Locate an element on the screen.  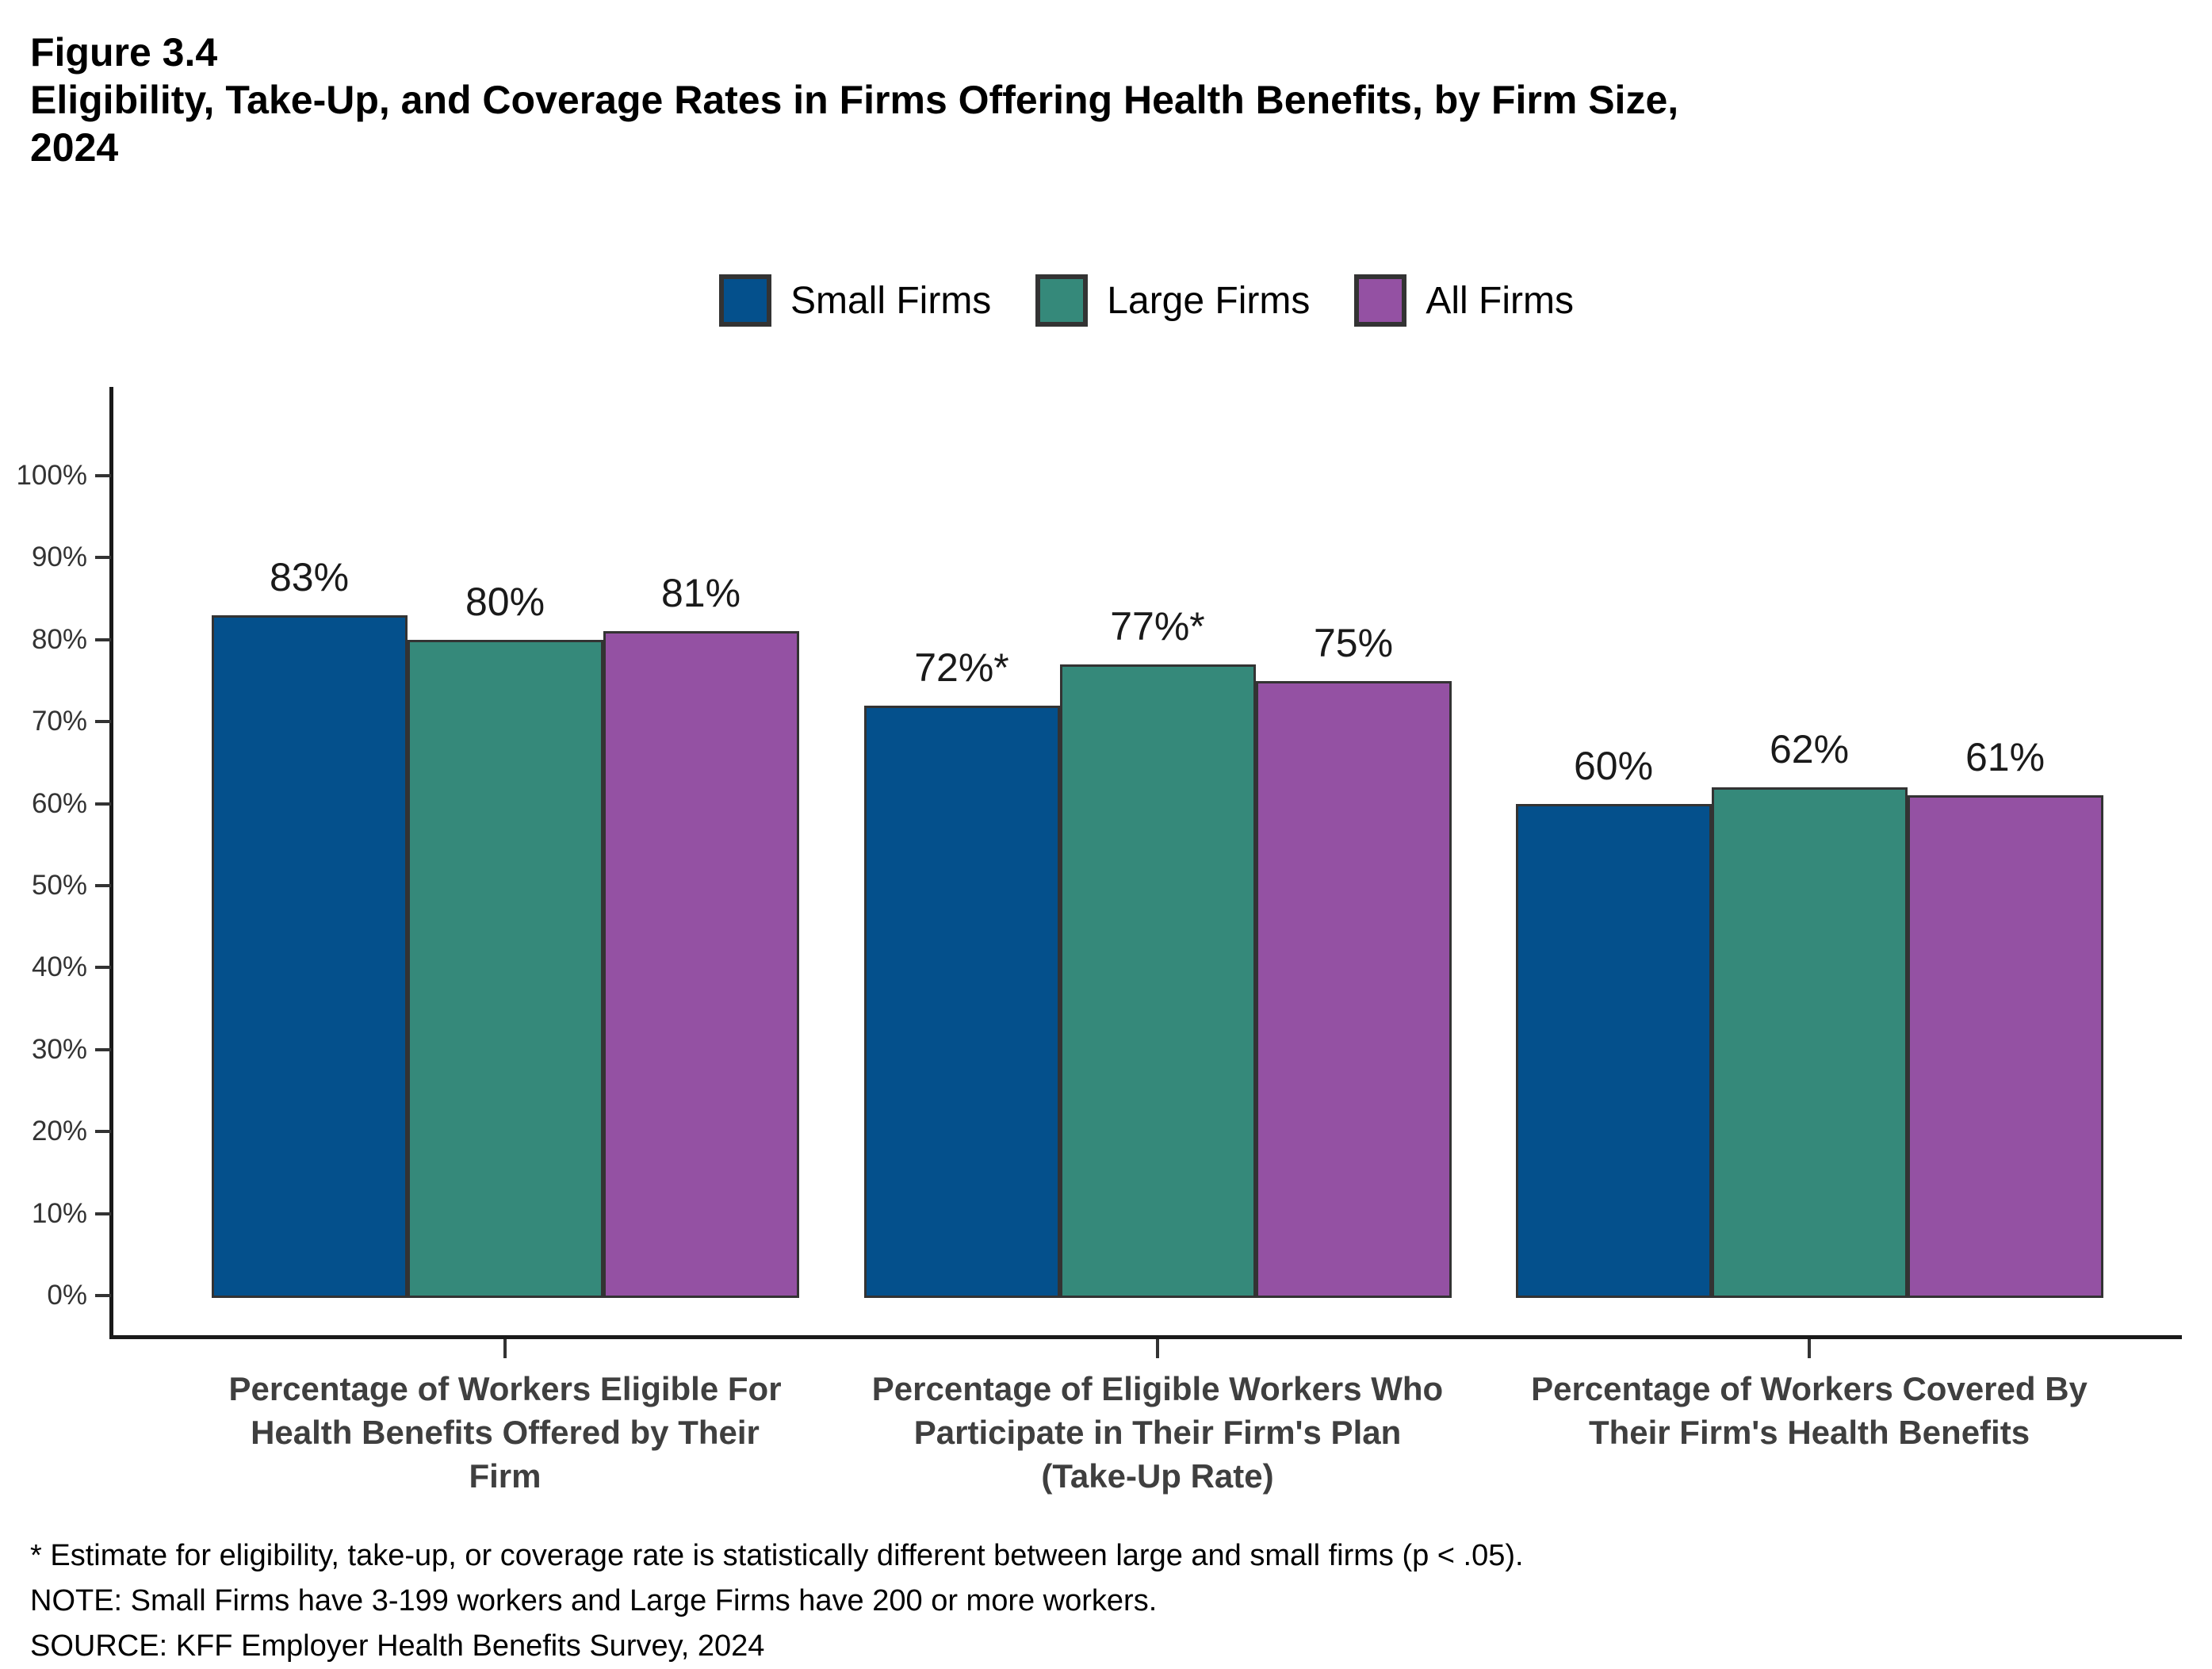
legend-label-all-firms: All Firms is located at coordinates (1500, 300).